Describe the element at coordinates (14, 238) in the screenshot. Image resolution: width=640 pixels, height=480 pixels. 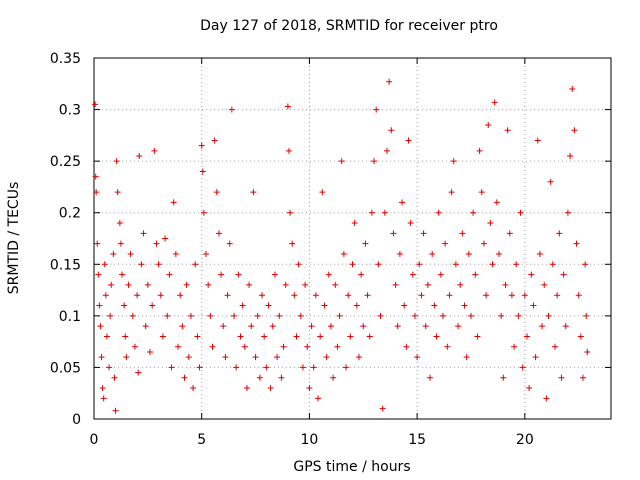
I see `y-axis-label: SRMTID / TECUs` at that location.